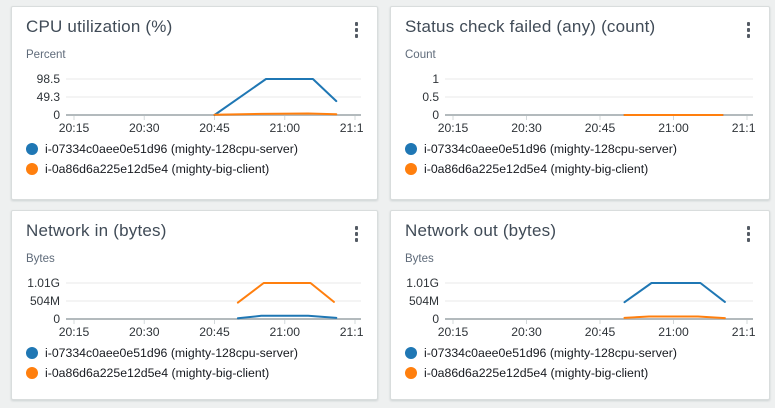 The width and height of the screenshot is (775, 408). I want to click on widget-header: CPU utilization (%), so click(194, 29).